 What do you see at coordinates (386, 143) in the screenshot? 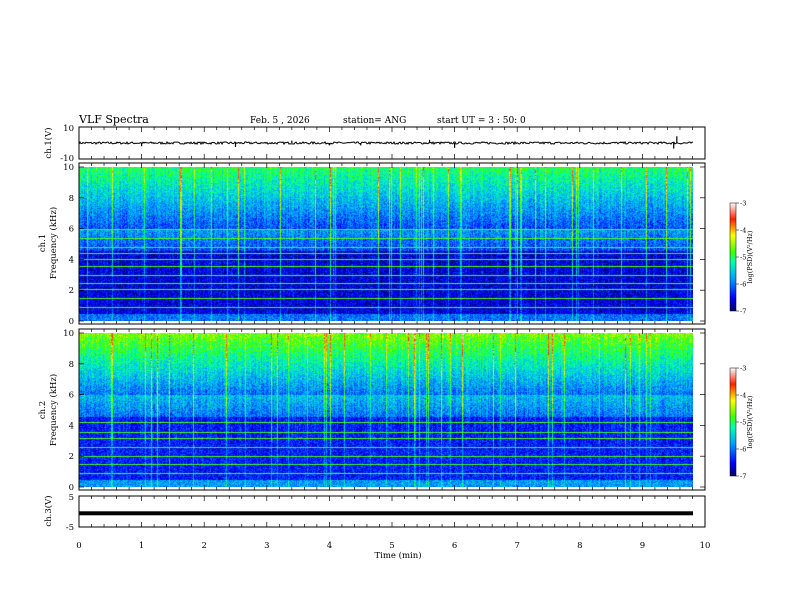
I see `ch1-trace` at bounding box center [386, 143].